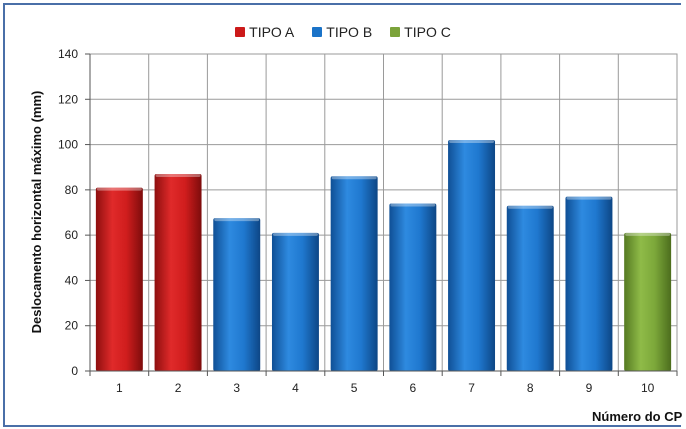  Describe the element at coordinates (648, 388) in the screenshot. I see `x-tick-label: 10` at that location.